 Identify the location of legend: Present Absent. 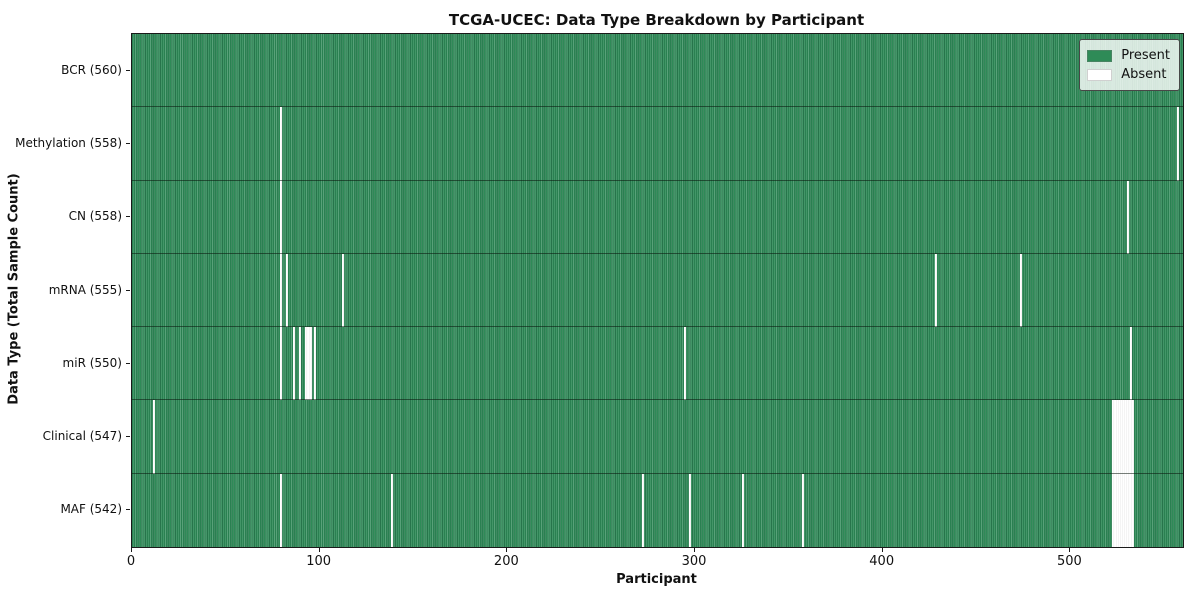
(1129, 65).